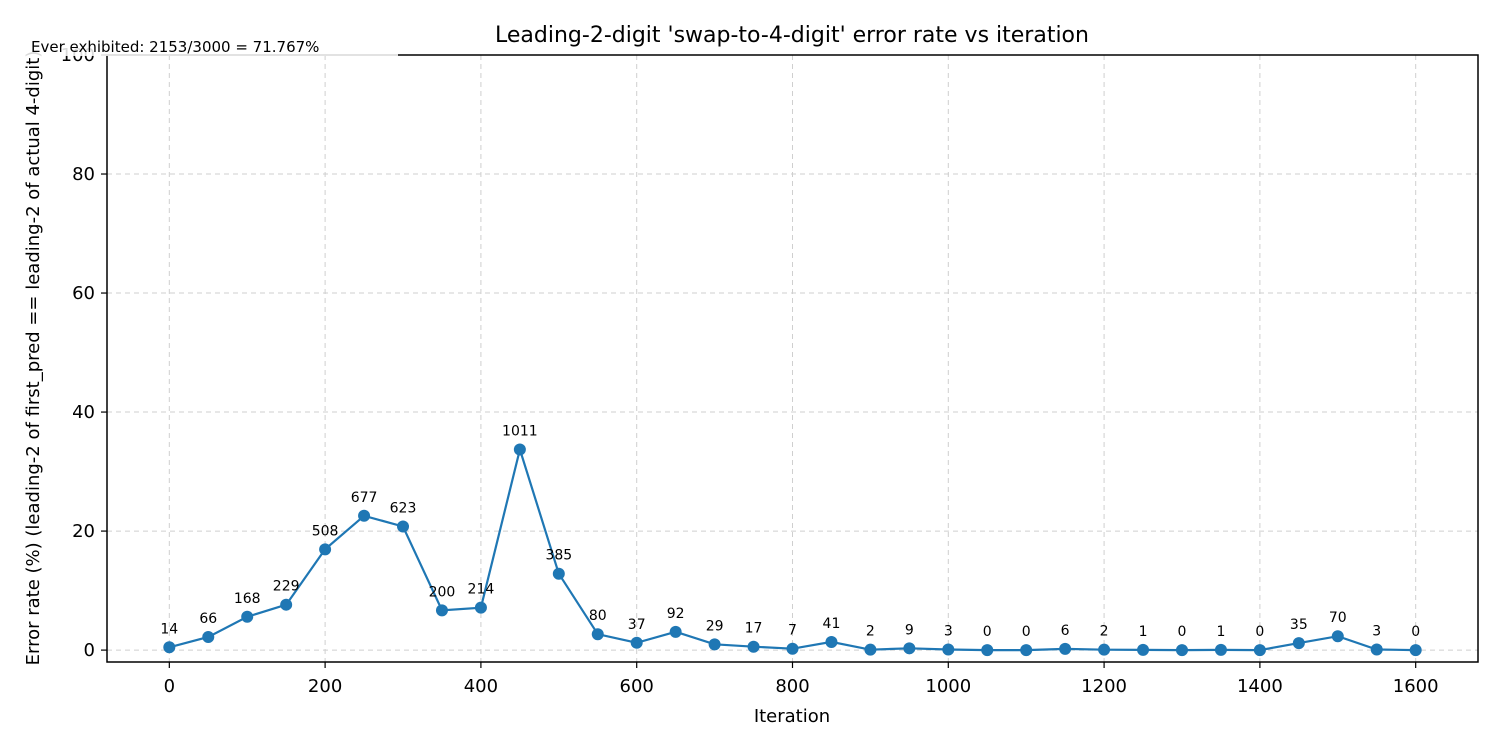 This screenshot has height=750, width=1500. Describe the element at coordinates (1338, 618) in the screenshot. I see `data-label: 70` at that location.